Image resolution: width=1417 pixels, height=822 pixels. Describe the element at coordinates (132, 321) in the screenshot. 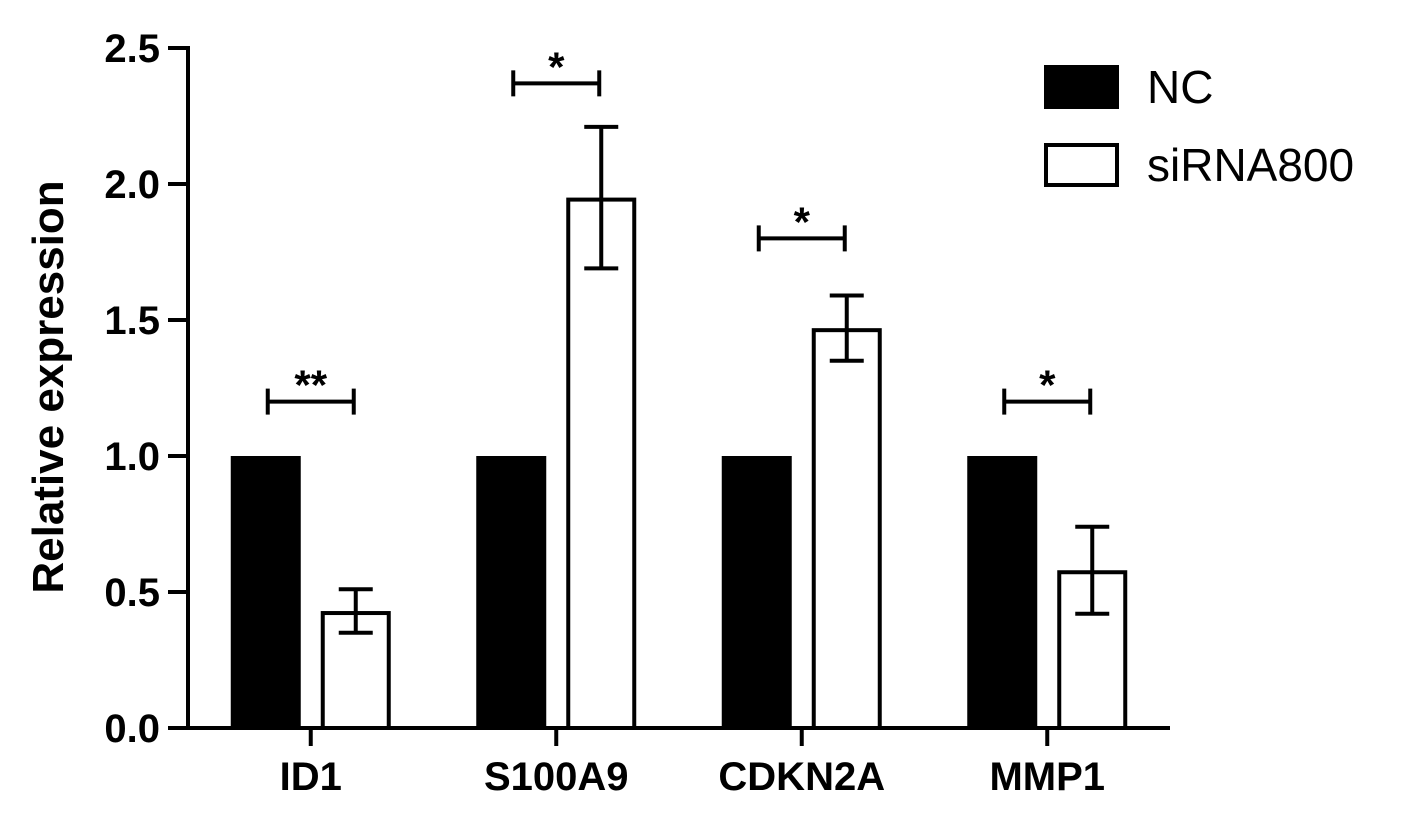

I see `y-tick-label: 1.5` at that location.